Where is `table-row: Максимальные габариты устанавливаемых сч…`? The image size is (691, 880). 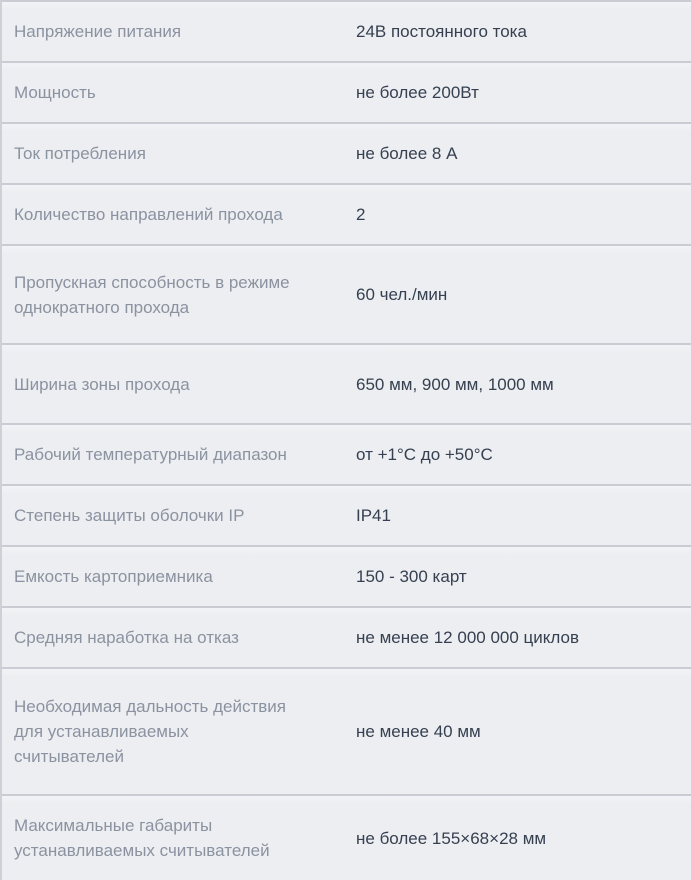 table-row: Максимальные габариты устанавливаемых сч… is located at coordinates (346, 837).